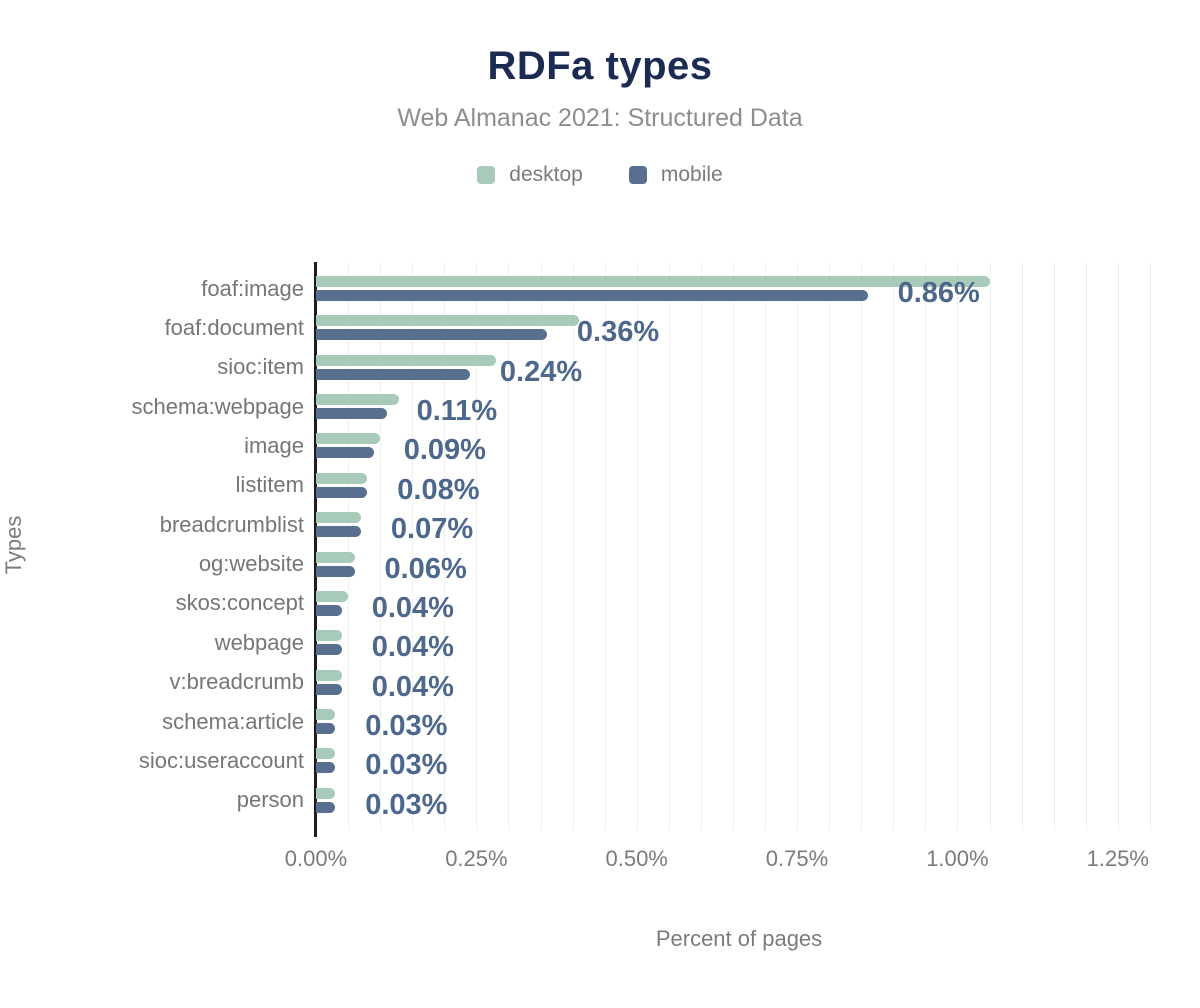  I want to click on category-label: listitem, so click(269, 485).